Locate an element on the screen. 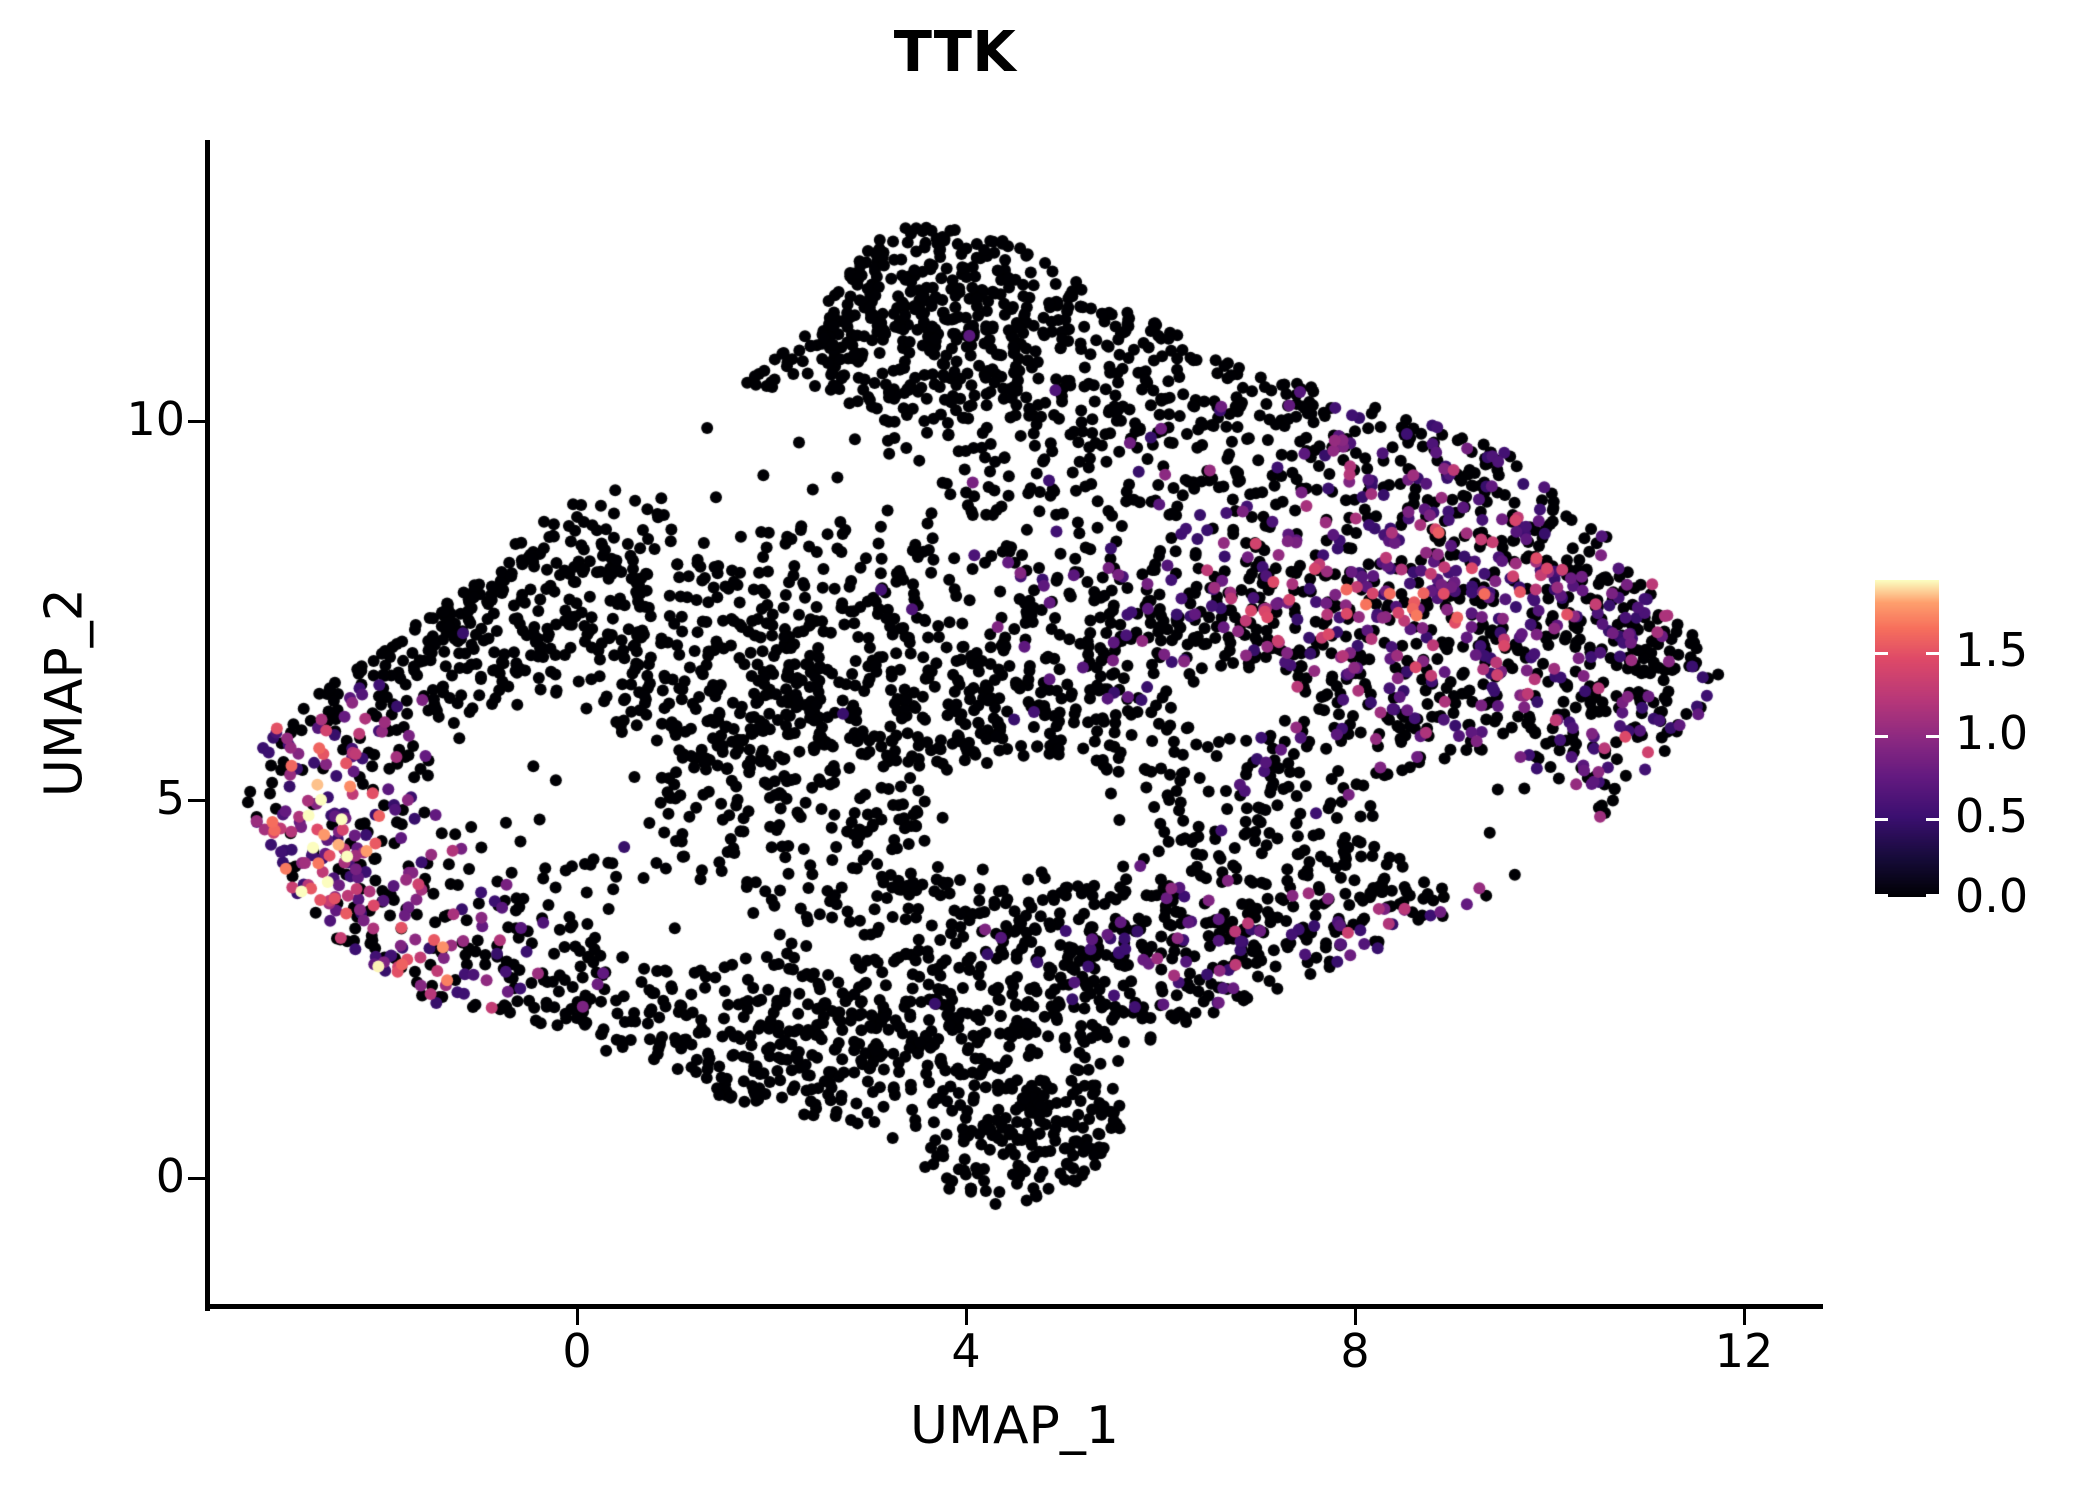  x-tick-label-12: 12 is located at coordinates (1744, 1351).